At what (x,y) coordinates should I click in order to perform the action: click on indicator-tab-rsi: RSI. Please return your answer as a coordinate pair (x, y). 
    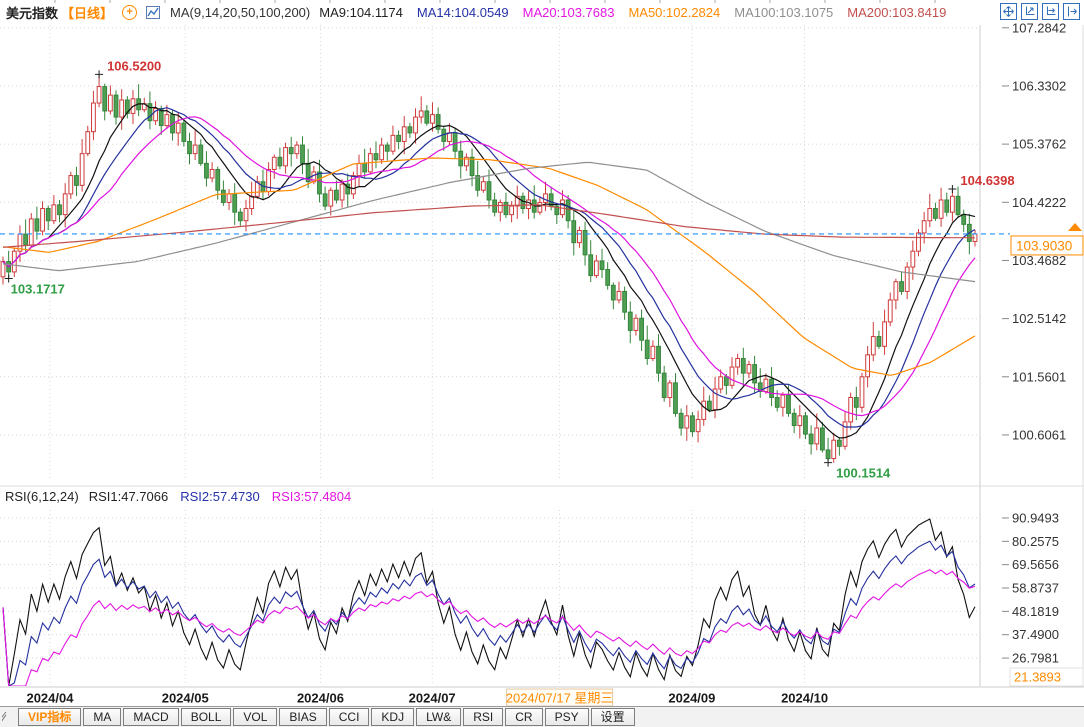
    Looking at the image, I should click on (483, 717).